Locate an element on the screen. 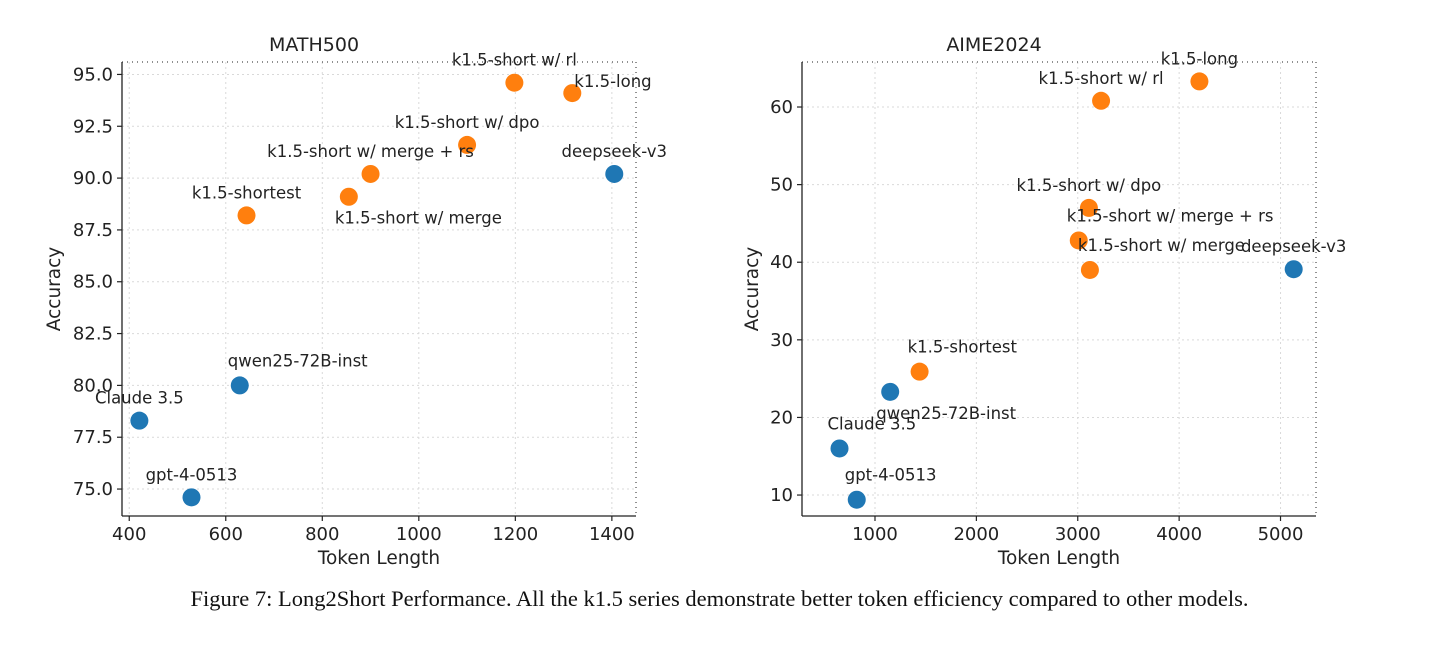 The image size is (1439, 654). y-tick-label: 90.0 is located at coordinates (93, 178).